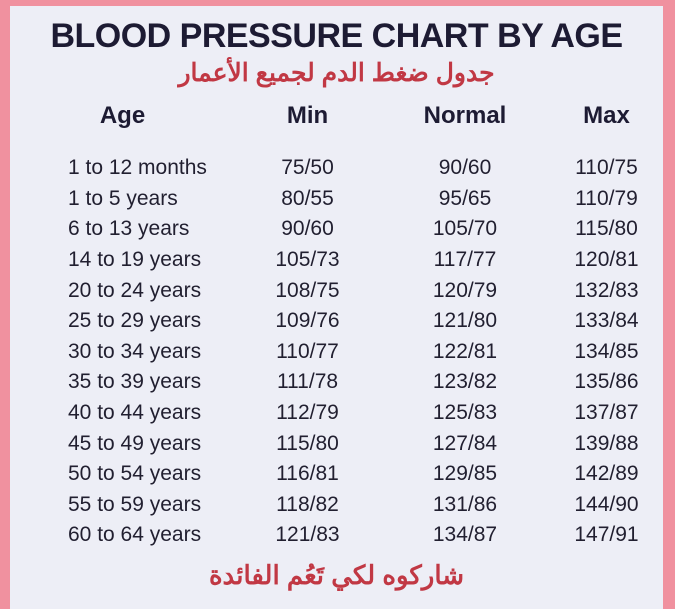 The width and height of the screenshot is (675, 609). Describe the element at coordinates (606, 260) in the screenshot. I see `max-cell: 120/81` at that location.